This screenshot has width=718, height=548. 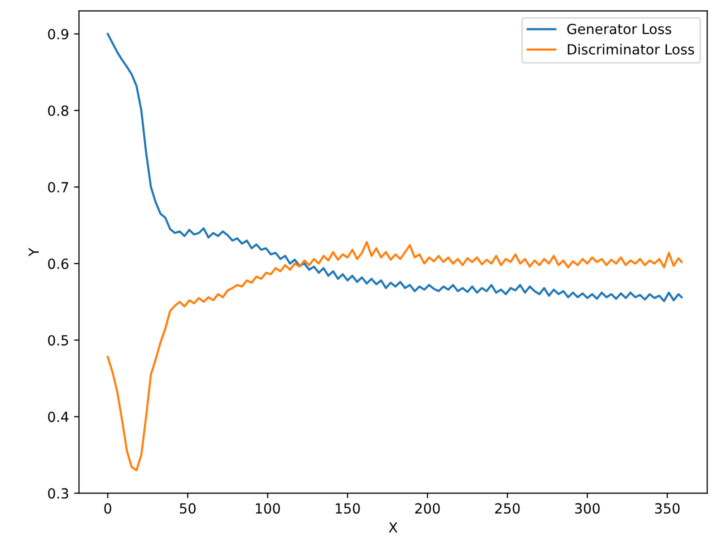 I want to click on y-tick-label: 0.4, so click(x=58, y=417).